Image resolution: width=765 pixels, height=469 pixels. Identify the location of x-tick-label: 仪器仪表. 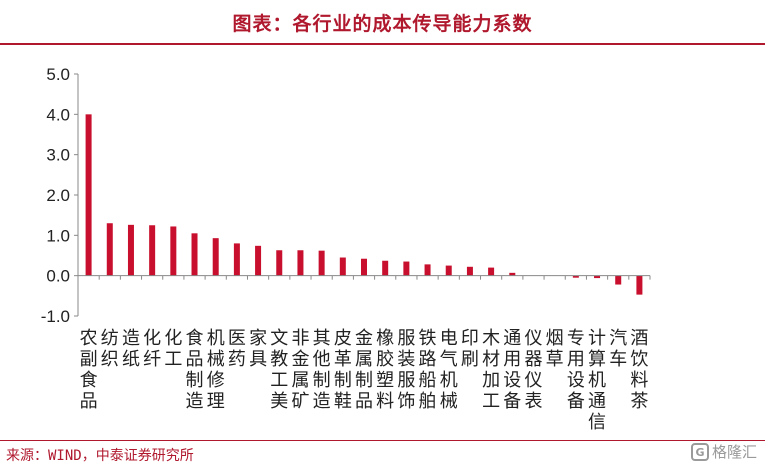
(533, 370).